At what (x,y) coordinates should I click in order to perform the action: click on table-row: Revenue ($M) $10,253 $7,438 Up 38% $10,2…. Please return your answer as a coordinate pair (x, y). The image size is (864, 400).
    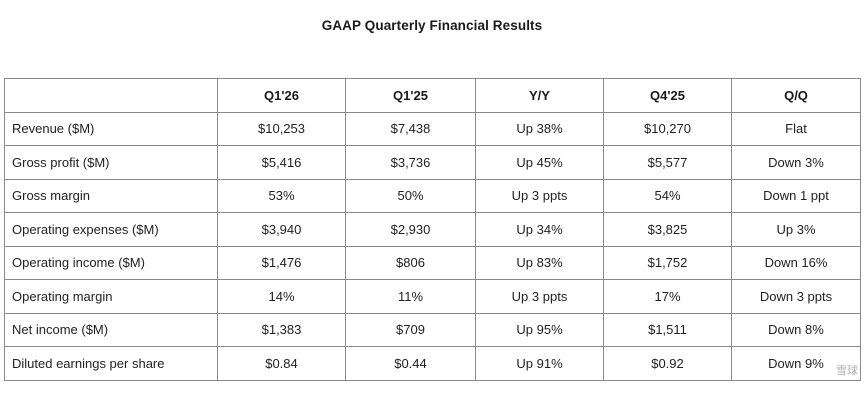
    Looking at the image, I should click on (432, 128).